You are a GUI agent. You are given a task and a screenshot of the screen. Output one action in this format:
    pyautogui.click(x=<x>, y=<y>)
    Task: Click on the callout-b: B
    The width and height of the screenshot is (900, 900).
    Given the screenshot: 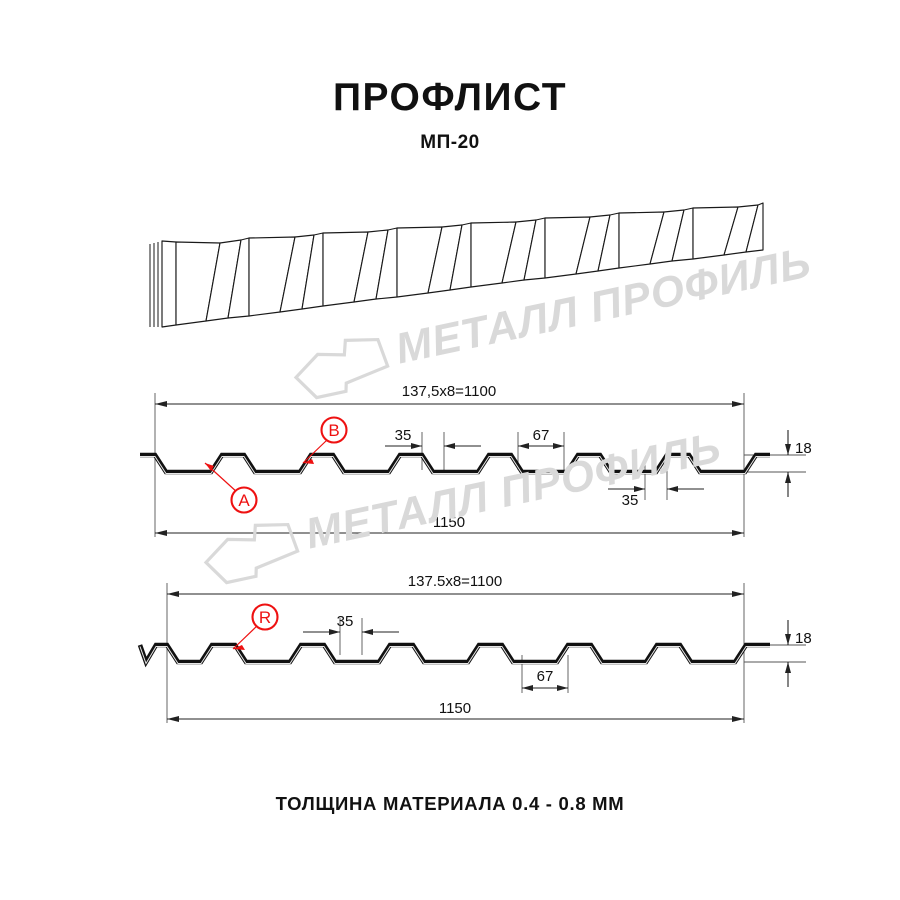 What is the action you would take?
    pyautogui.click(x=325, y=440)
    